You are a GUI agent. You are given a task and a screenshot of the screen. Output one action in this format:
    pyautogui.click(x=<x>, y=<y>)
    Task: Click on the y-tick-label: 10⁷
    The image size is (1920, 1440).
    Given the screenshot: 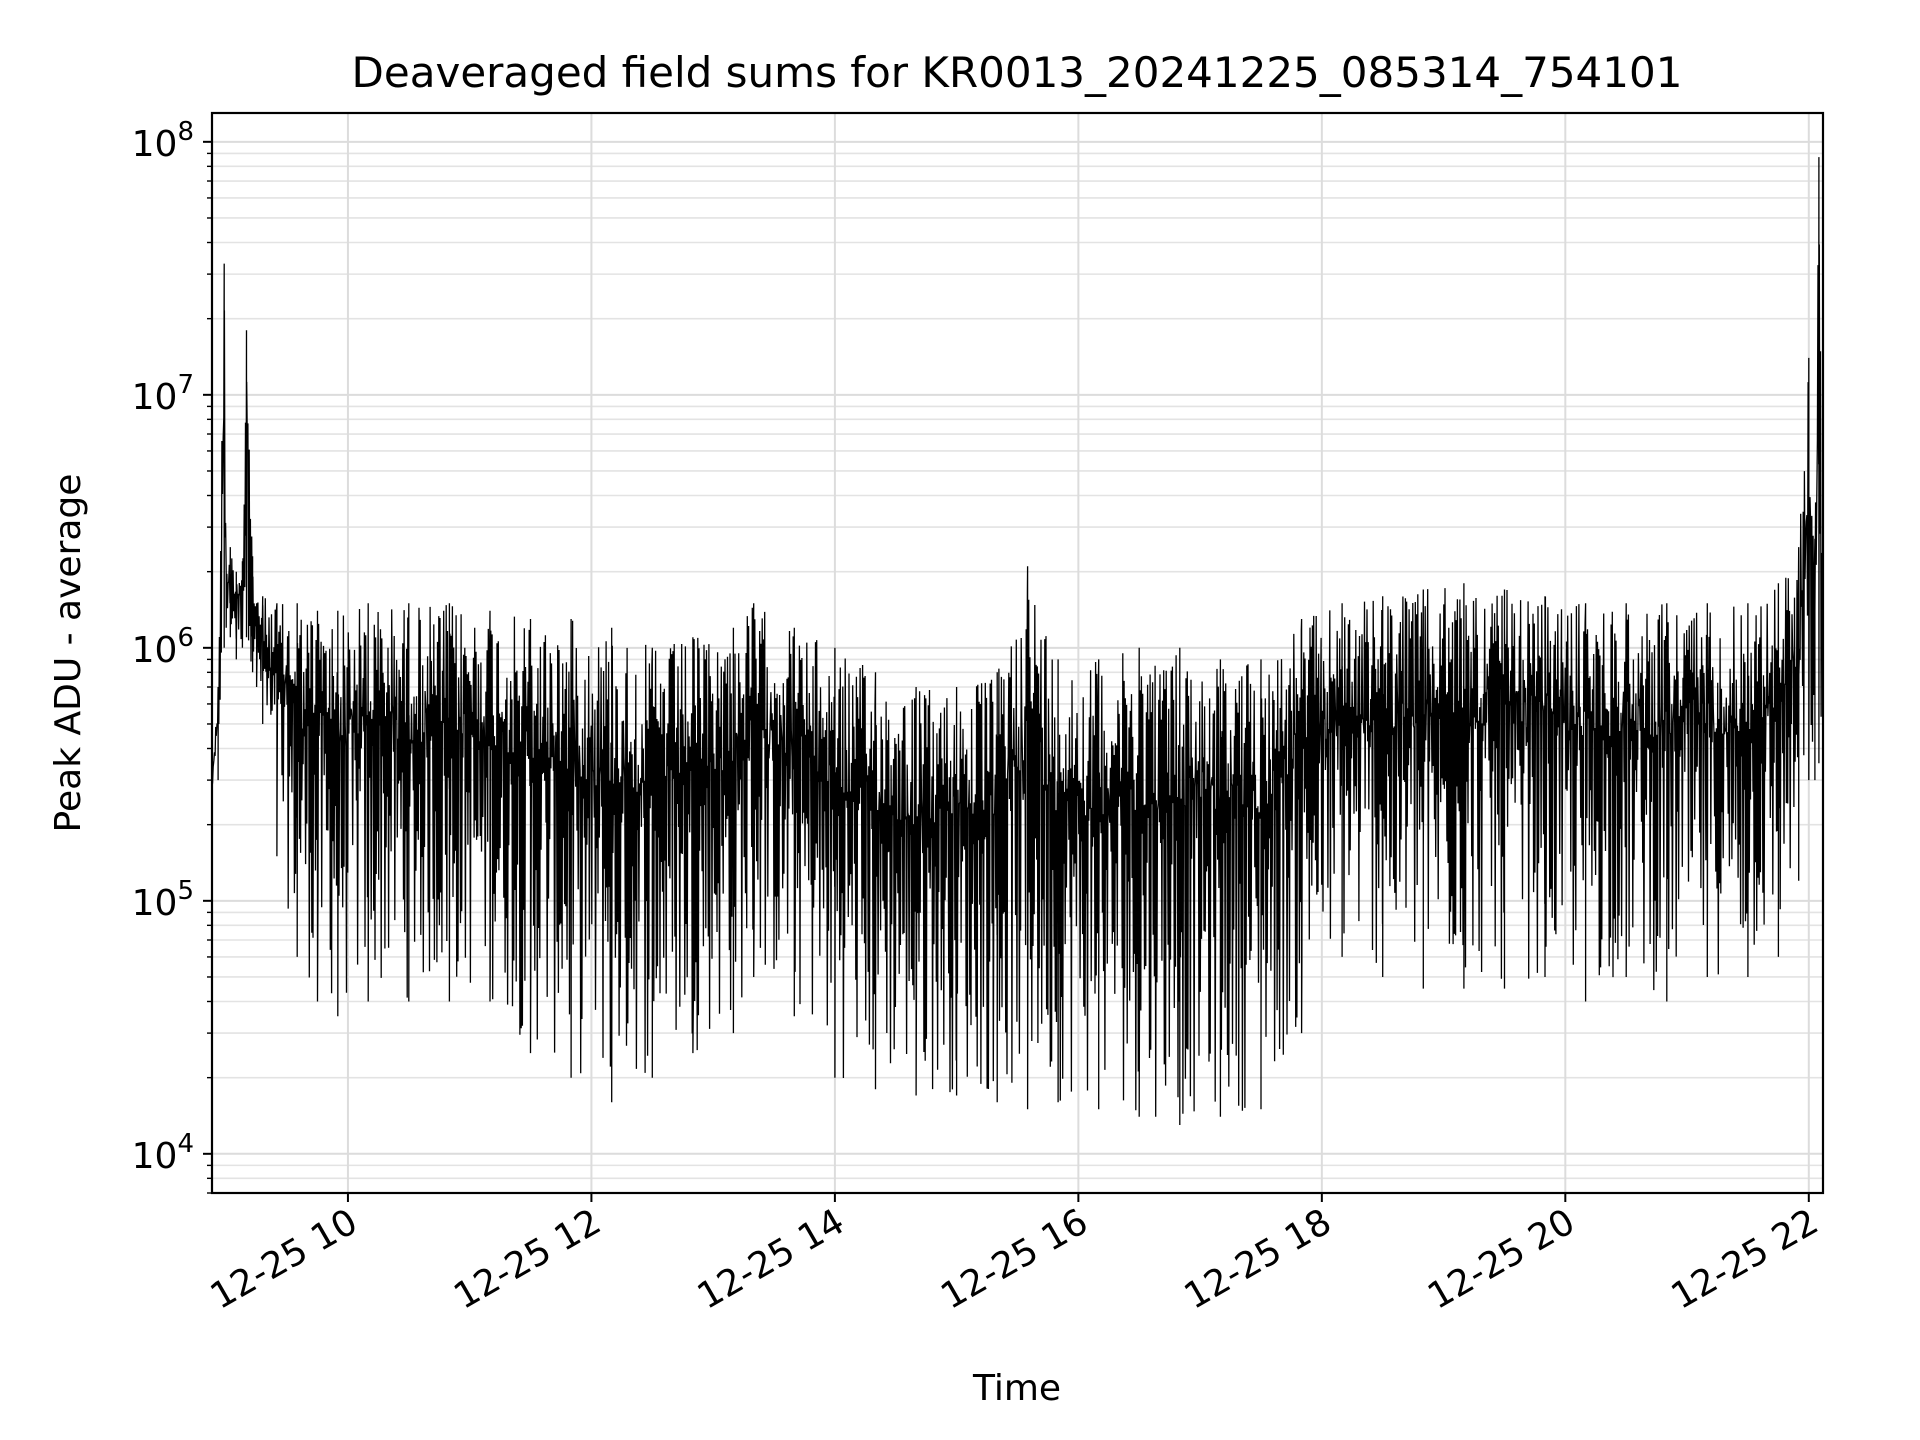 What is the action you would take?
    pyautogui.click(x=163, y=394)
    